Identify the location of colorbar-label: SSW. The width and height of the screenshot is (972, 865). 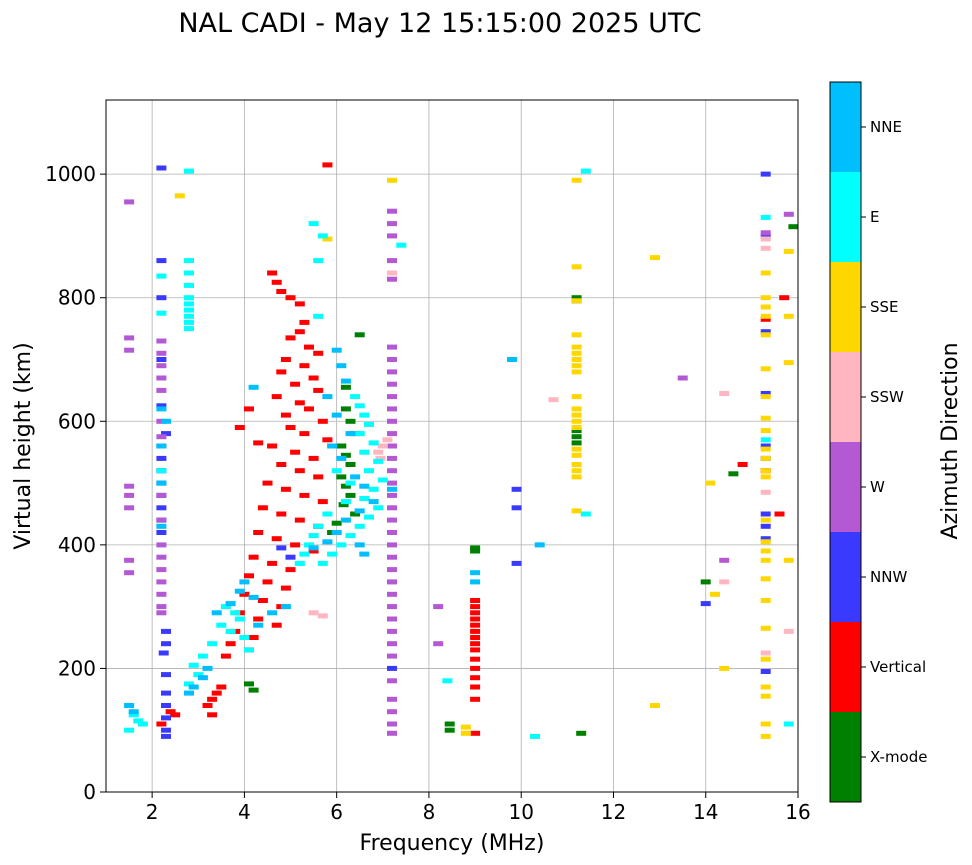
(887, 397).